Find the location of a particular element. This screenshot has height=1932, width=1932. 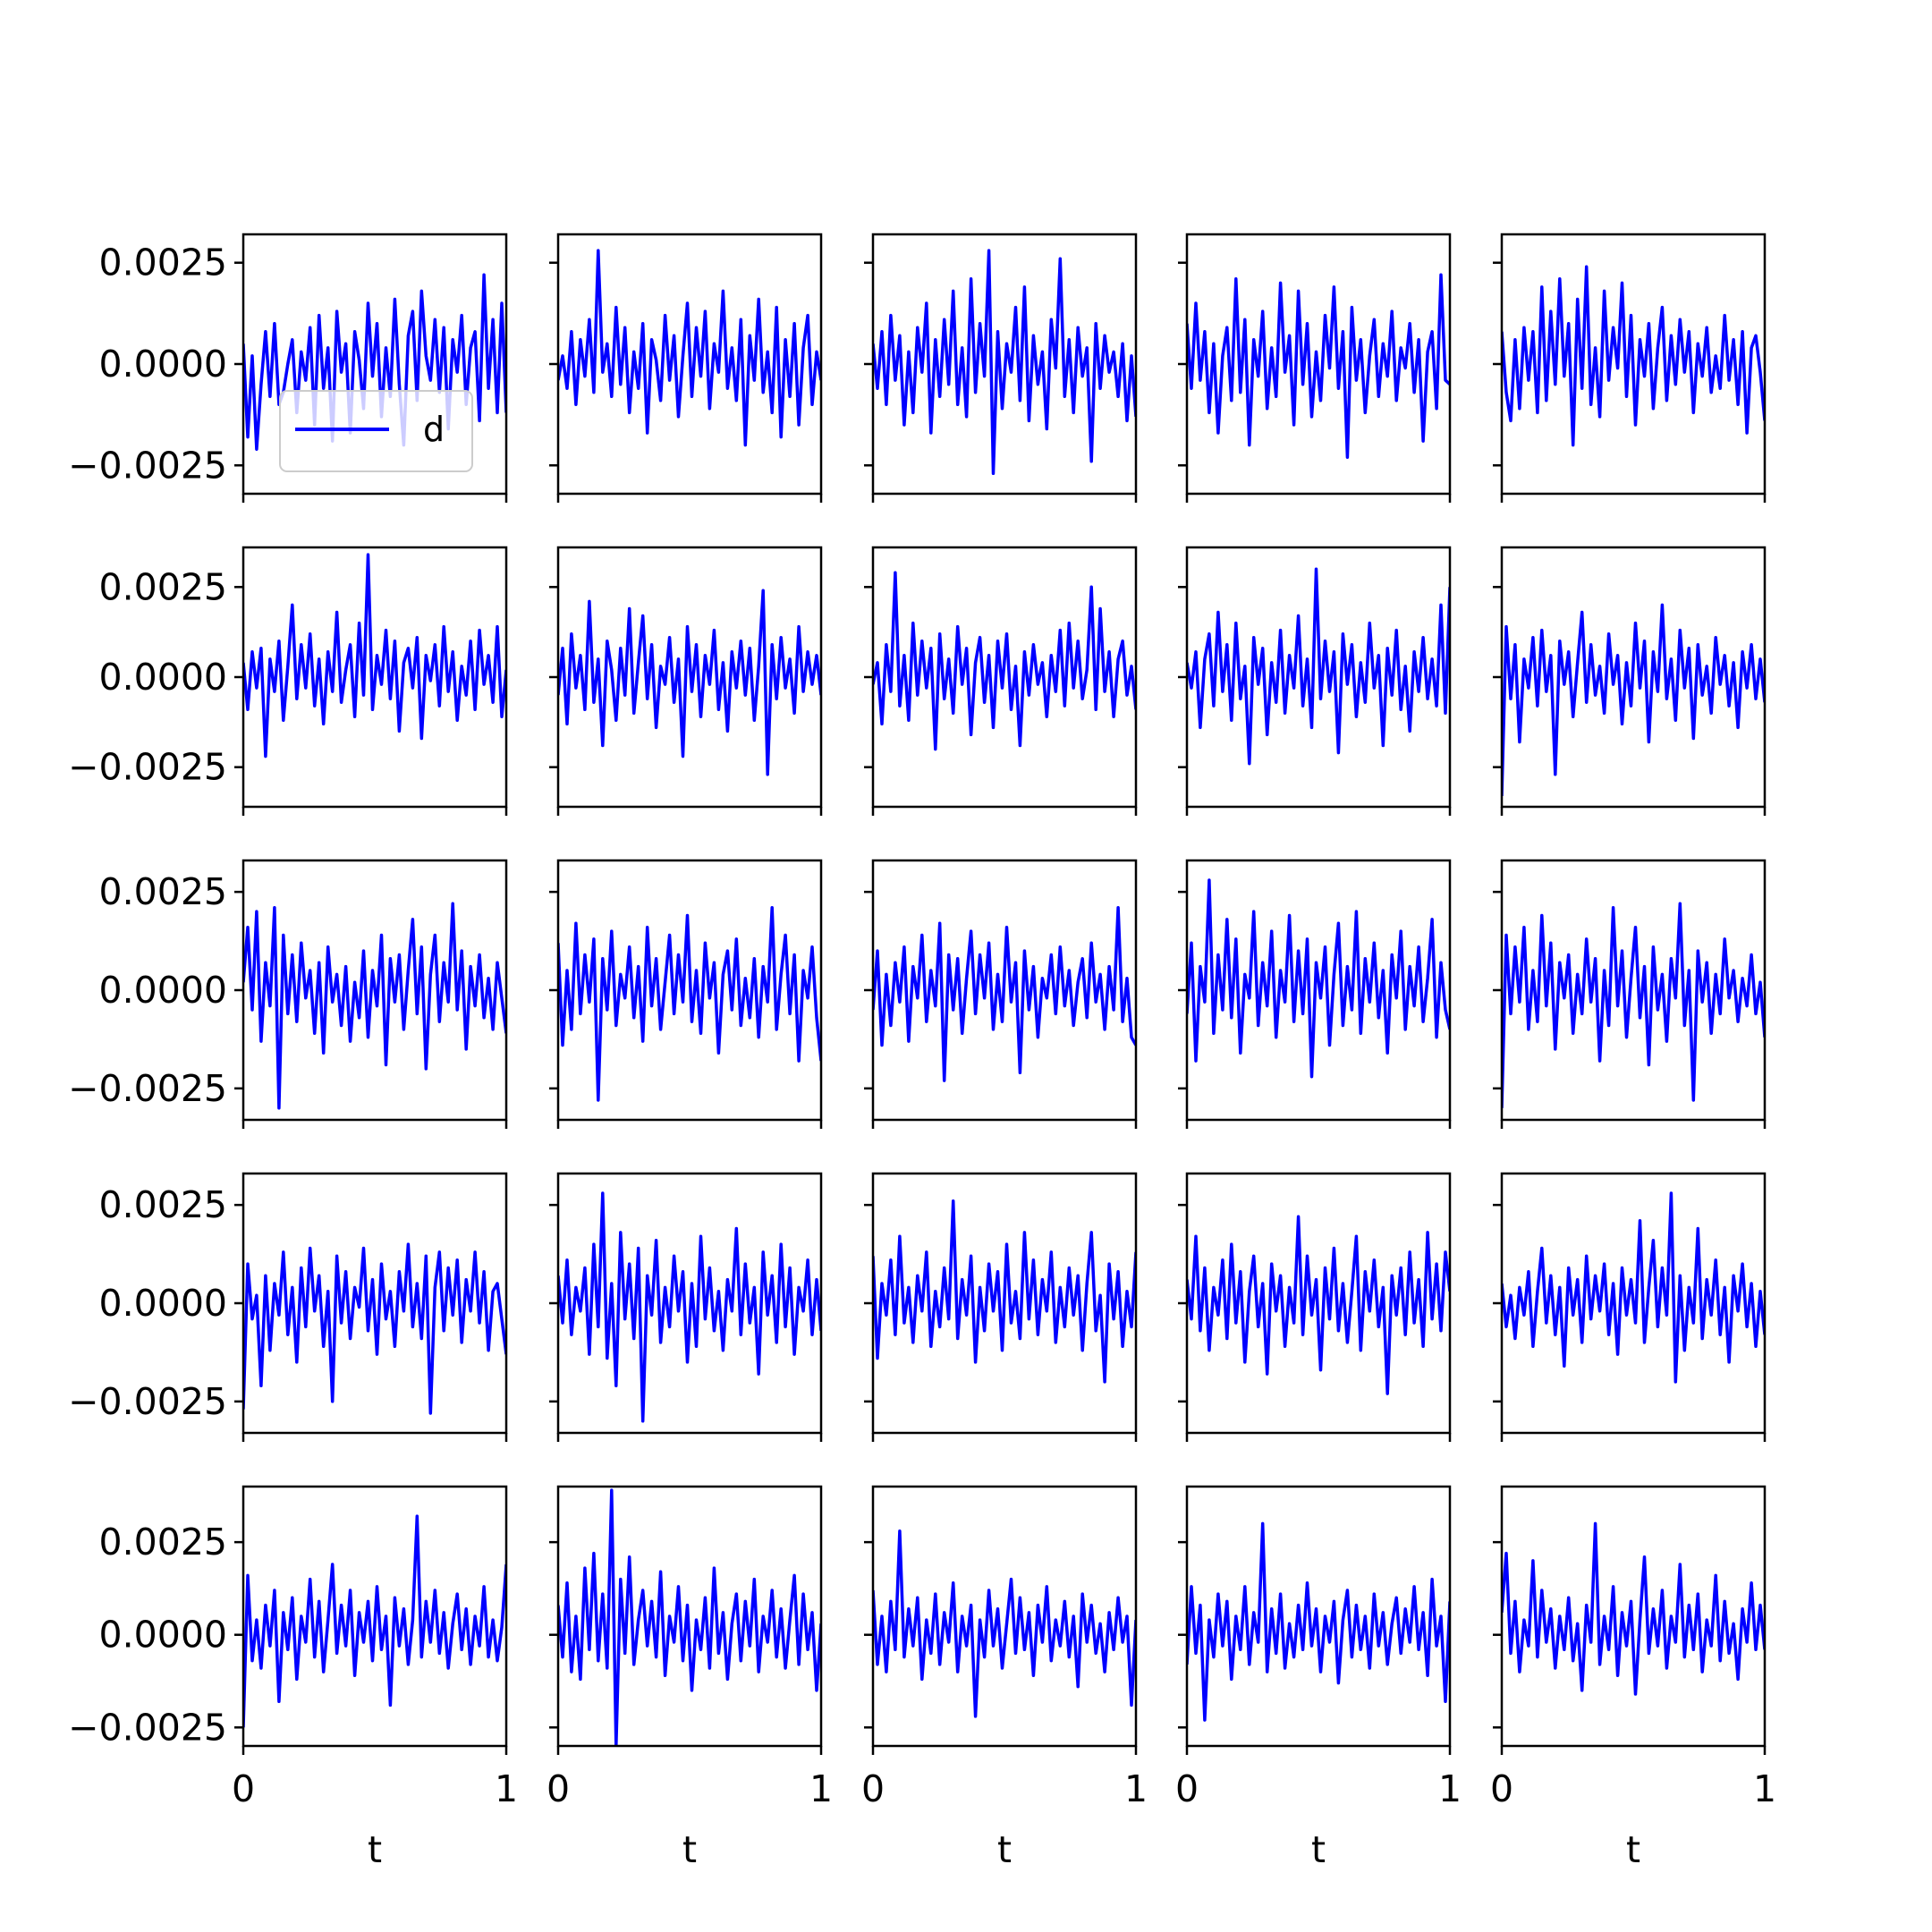

subplot-r5-c2: 0 1 t is located at coordinates (690, 1678).